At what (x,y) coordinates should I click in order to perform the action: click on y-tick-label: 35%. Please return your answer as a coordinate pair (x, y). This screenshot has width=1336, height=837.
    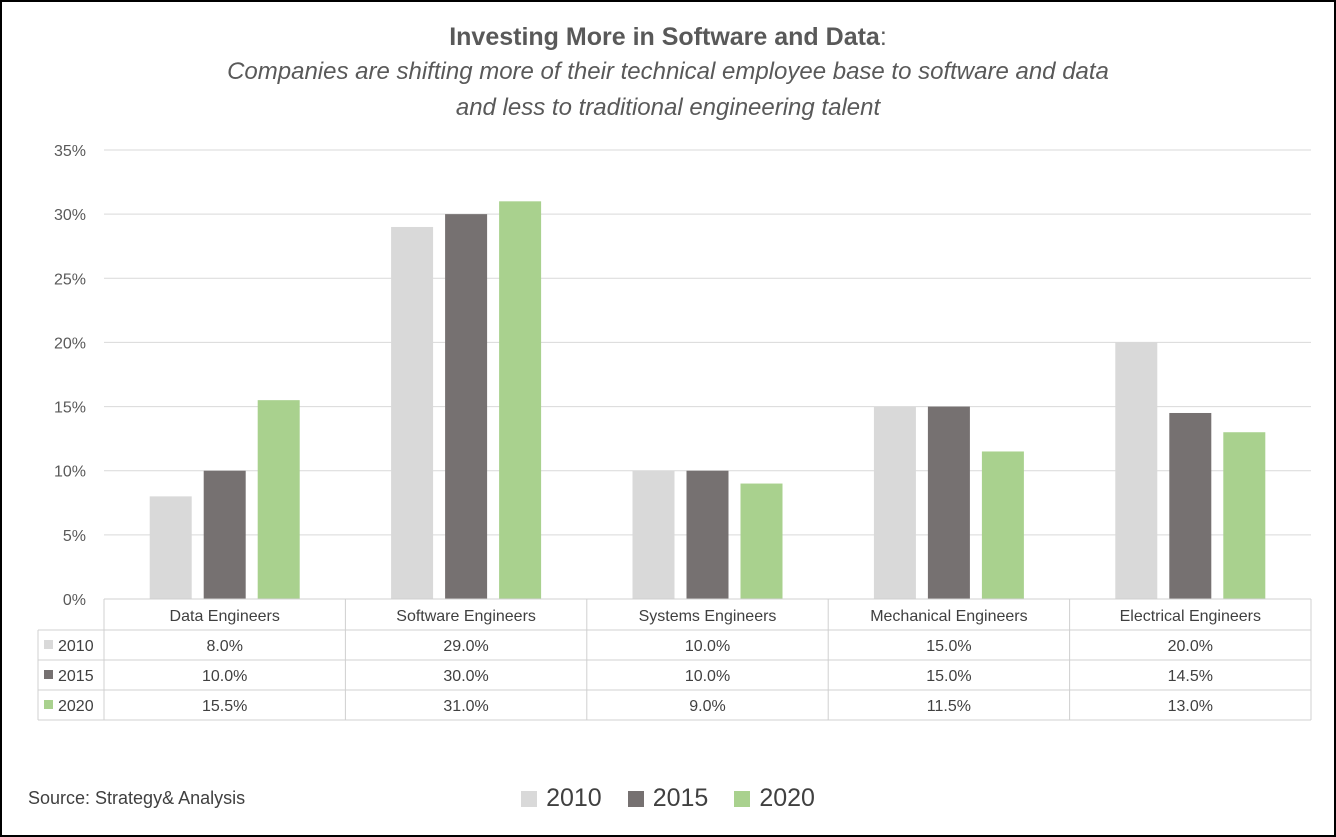
    Looking at the image, I should click on (70, 151).